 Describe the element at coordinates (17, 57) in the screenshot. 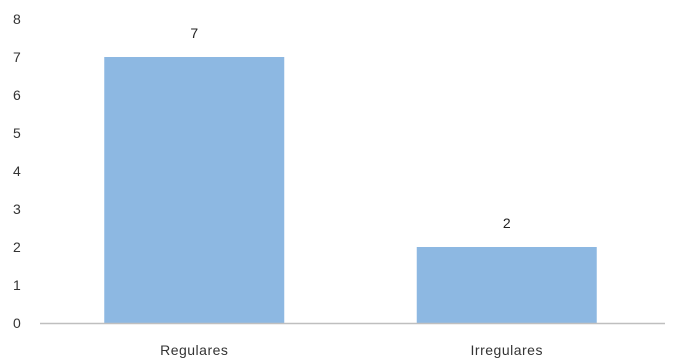

I see `y-tick-label: 7` at that location.